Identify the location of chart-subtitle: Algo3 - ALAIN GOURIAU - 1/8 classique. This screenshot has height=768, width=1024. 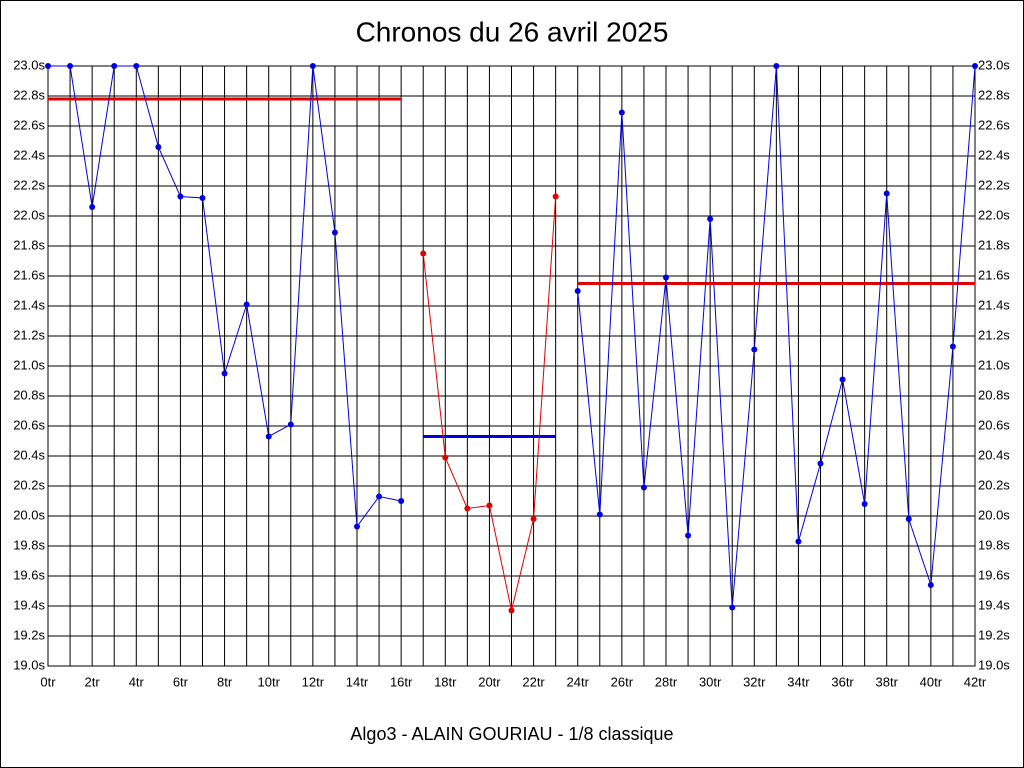
(511, 734).